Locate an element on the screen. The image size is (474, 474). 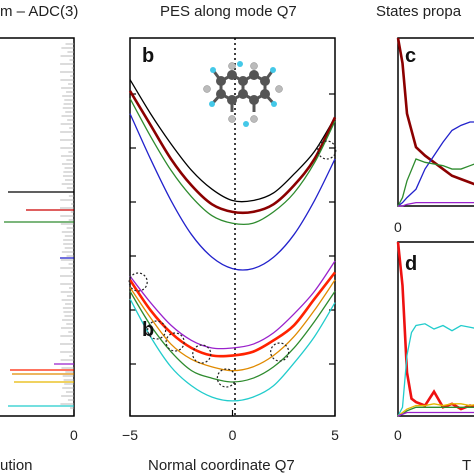
panel-c: States propa c 0 is located at coordinates (425, 119).